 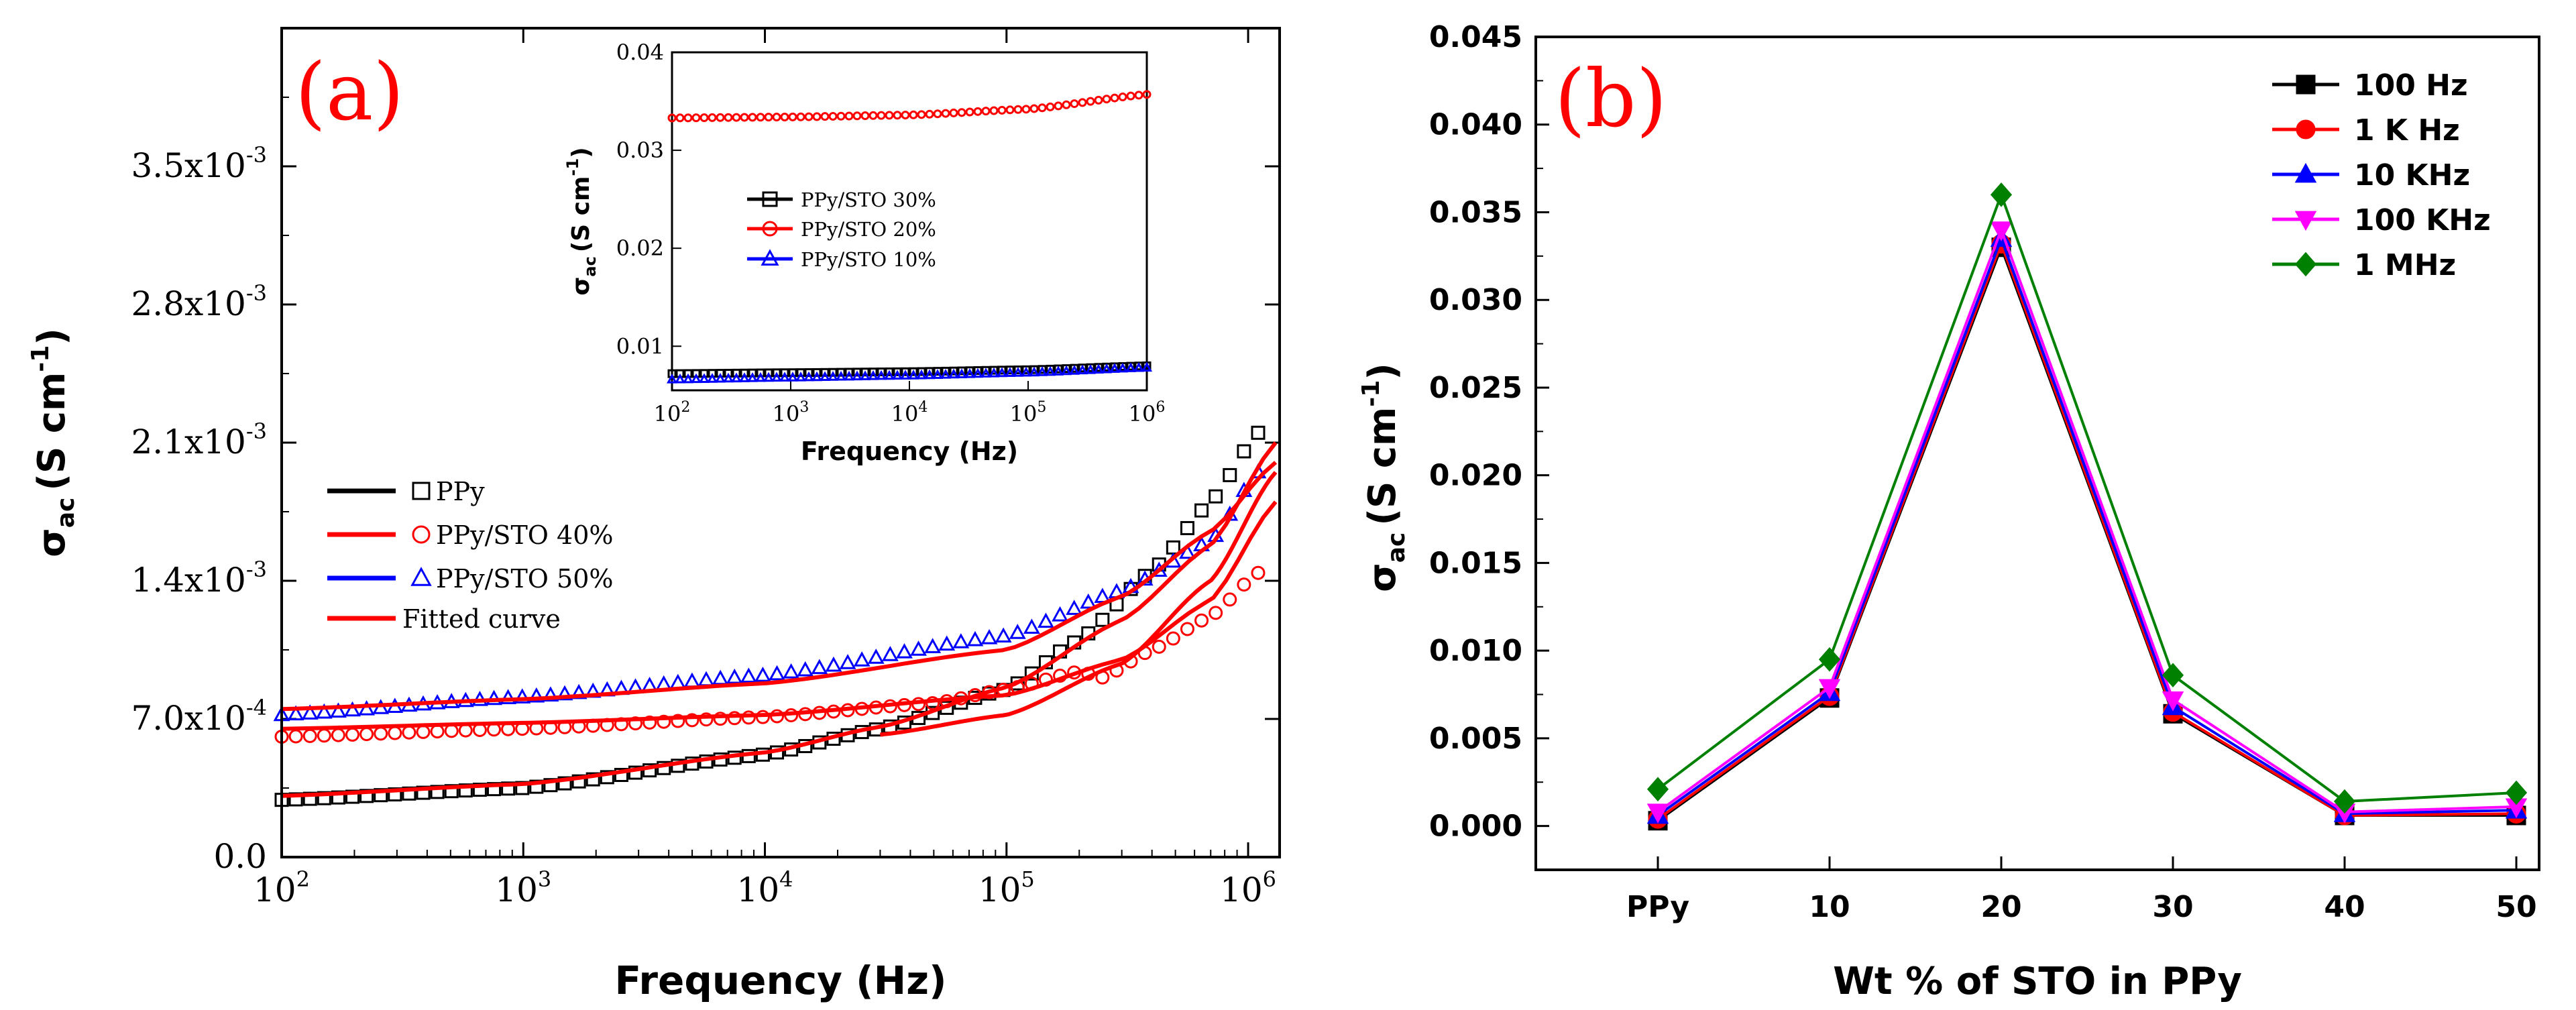 I want to click on x-tick-exp: 2, so click(x=303, y=879).